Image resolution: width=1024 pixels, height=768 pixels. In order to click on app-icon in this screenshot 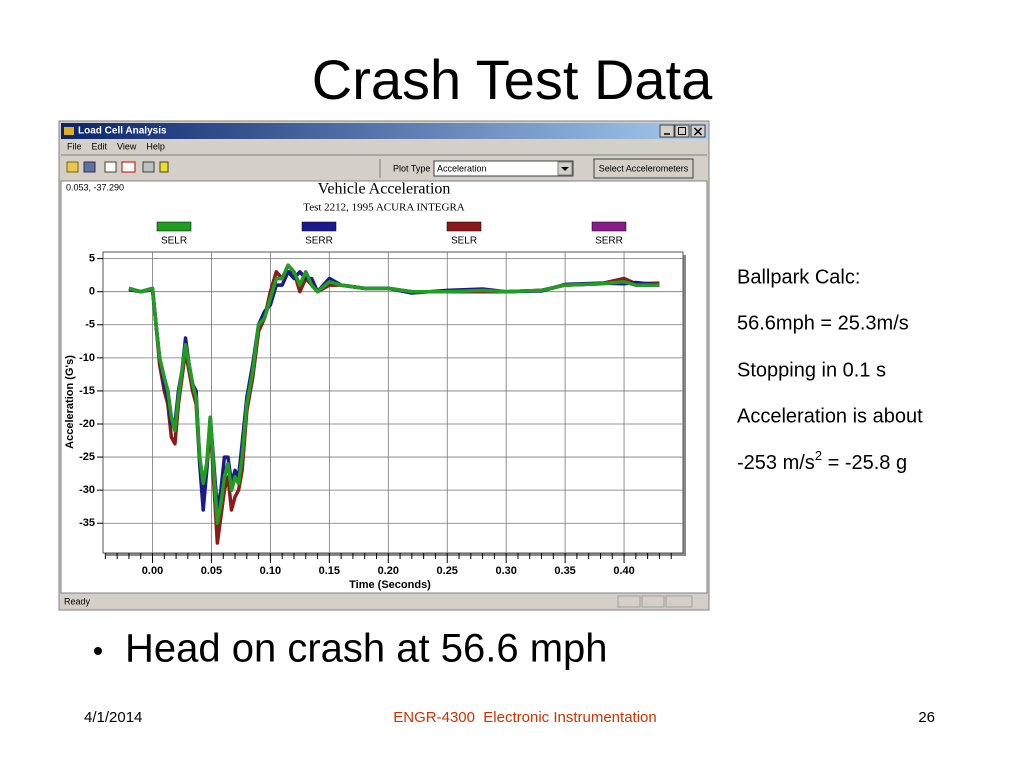, I will do `click(69, 131)`.